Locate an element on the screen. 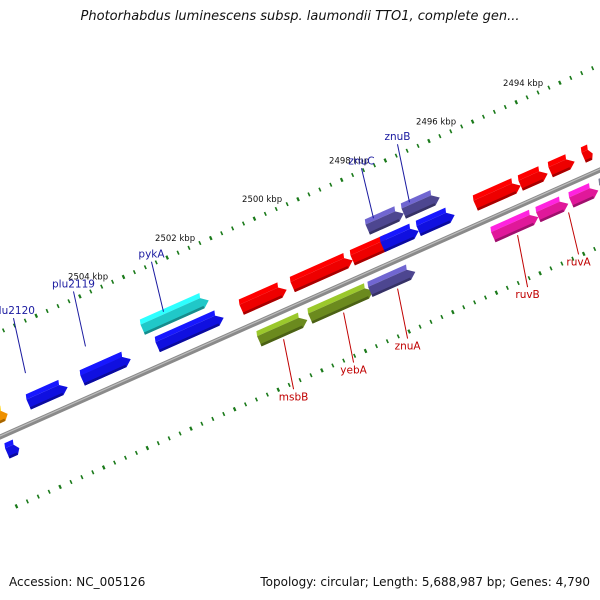 This screenshot has height=600, width=600. gene-label: msbB is located at coordinates (294, 397).